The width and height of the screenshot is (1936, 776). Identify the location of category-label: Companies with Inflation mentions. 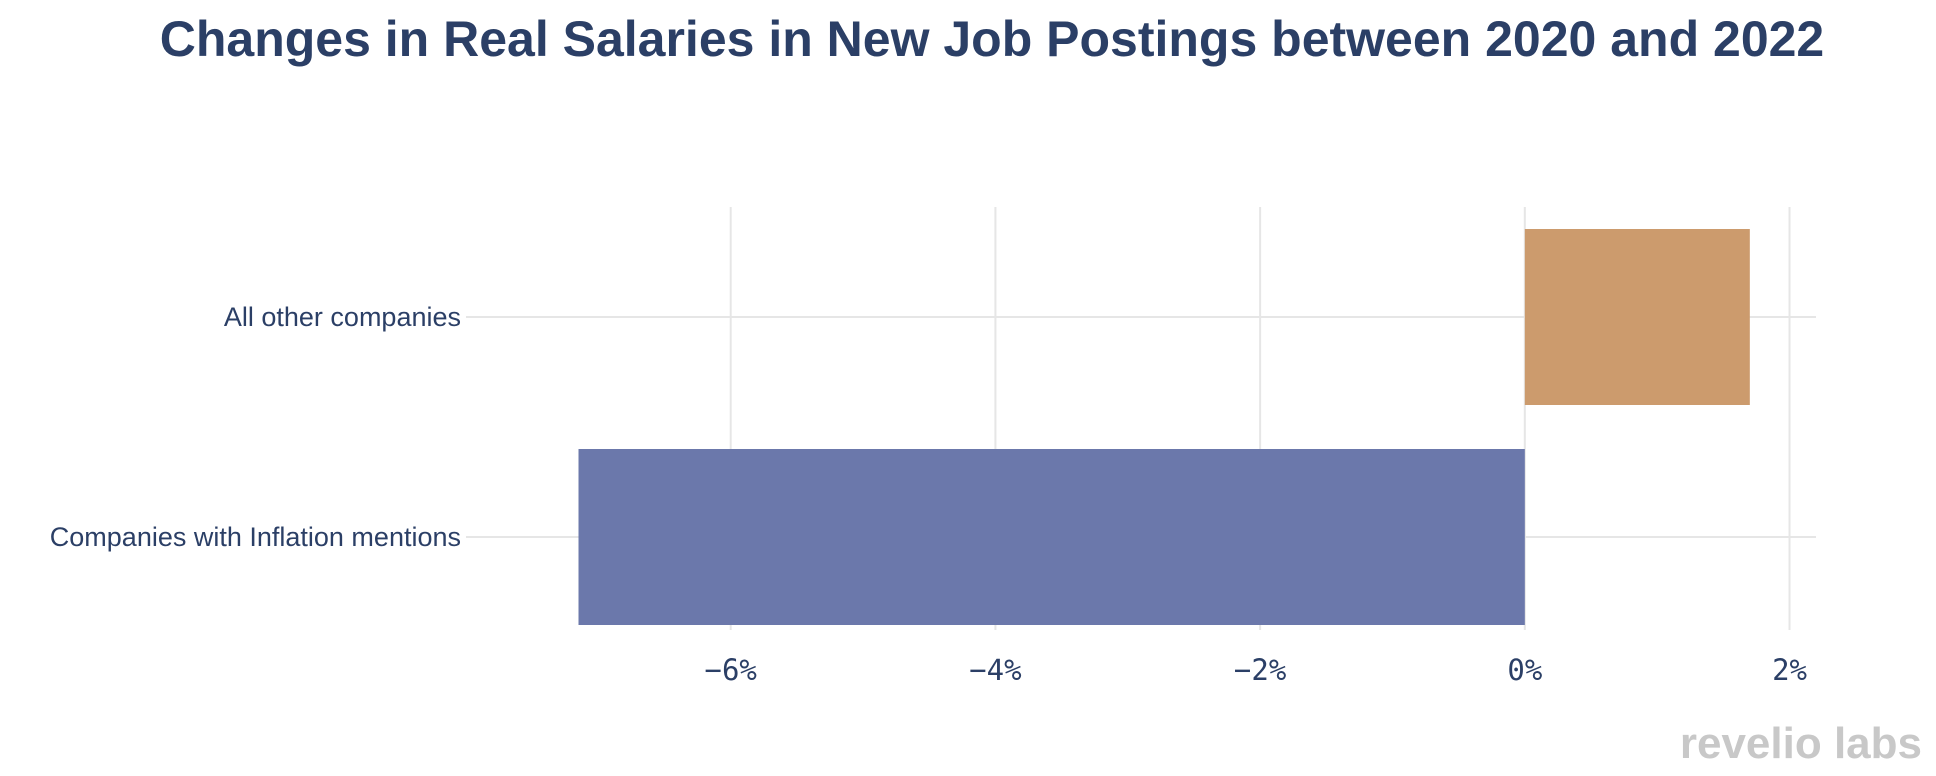
(255, 537).